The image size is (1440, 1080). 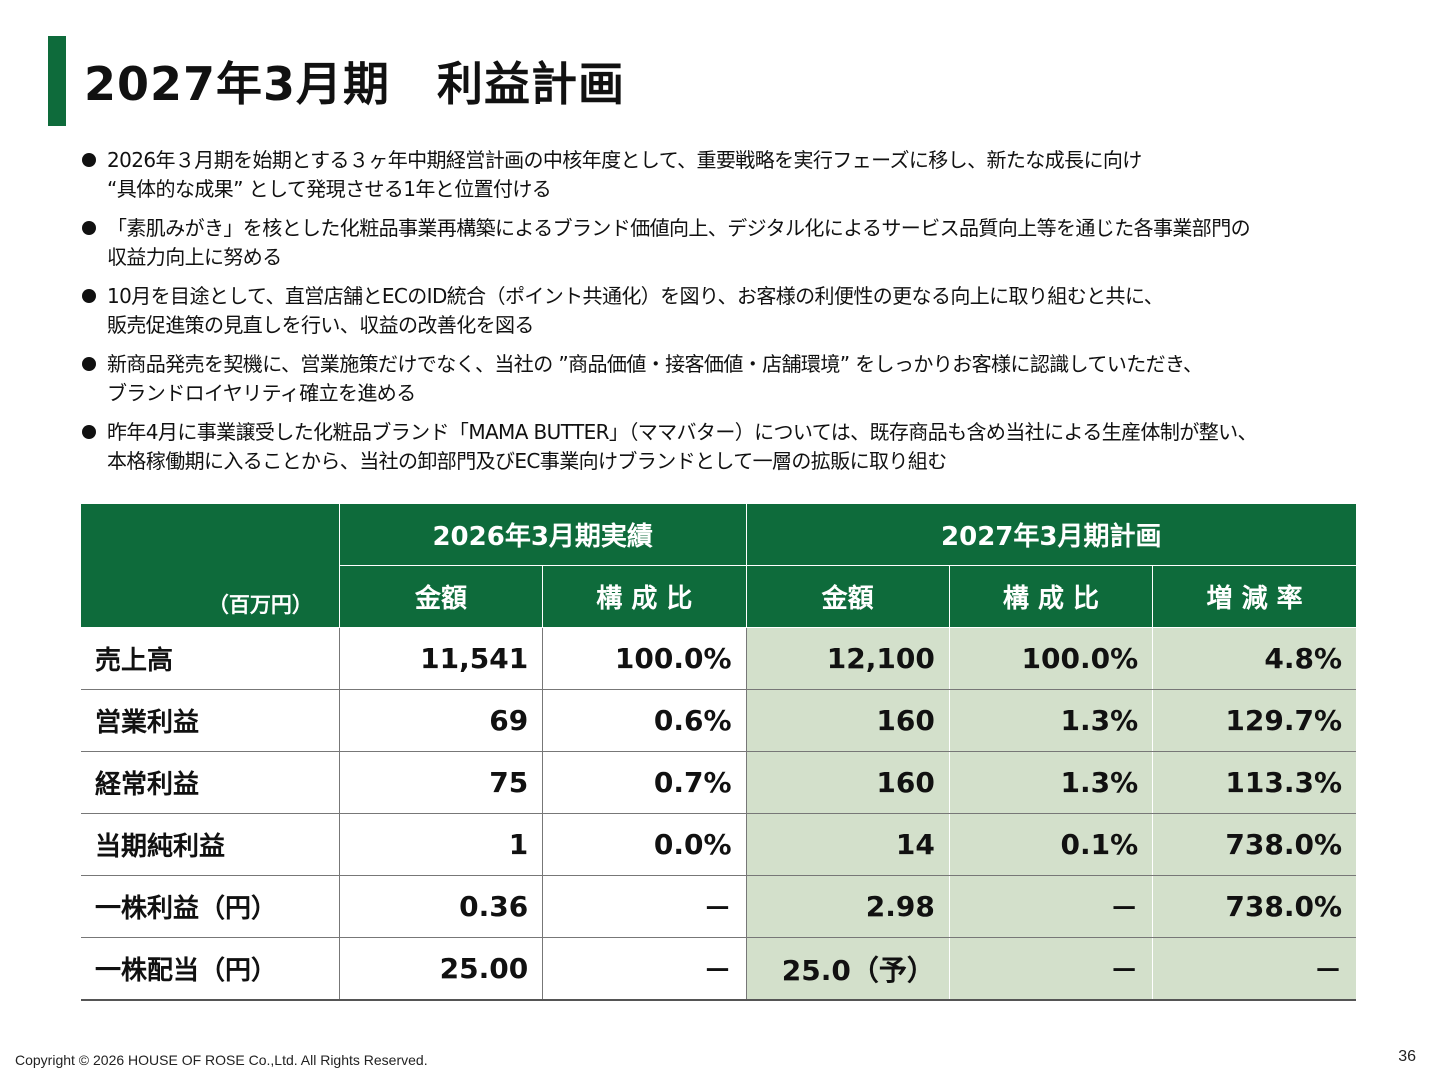 What do you see at coordinates (542, 535) in the screenshot?
I see `group-header-actual: 2026年3月期実績` at bounding box center [542, 535].